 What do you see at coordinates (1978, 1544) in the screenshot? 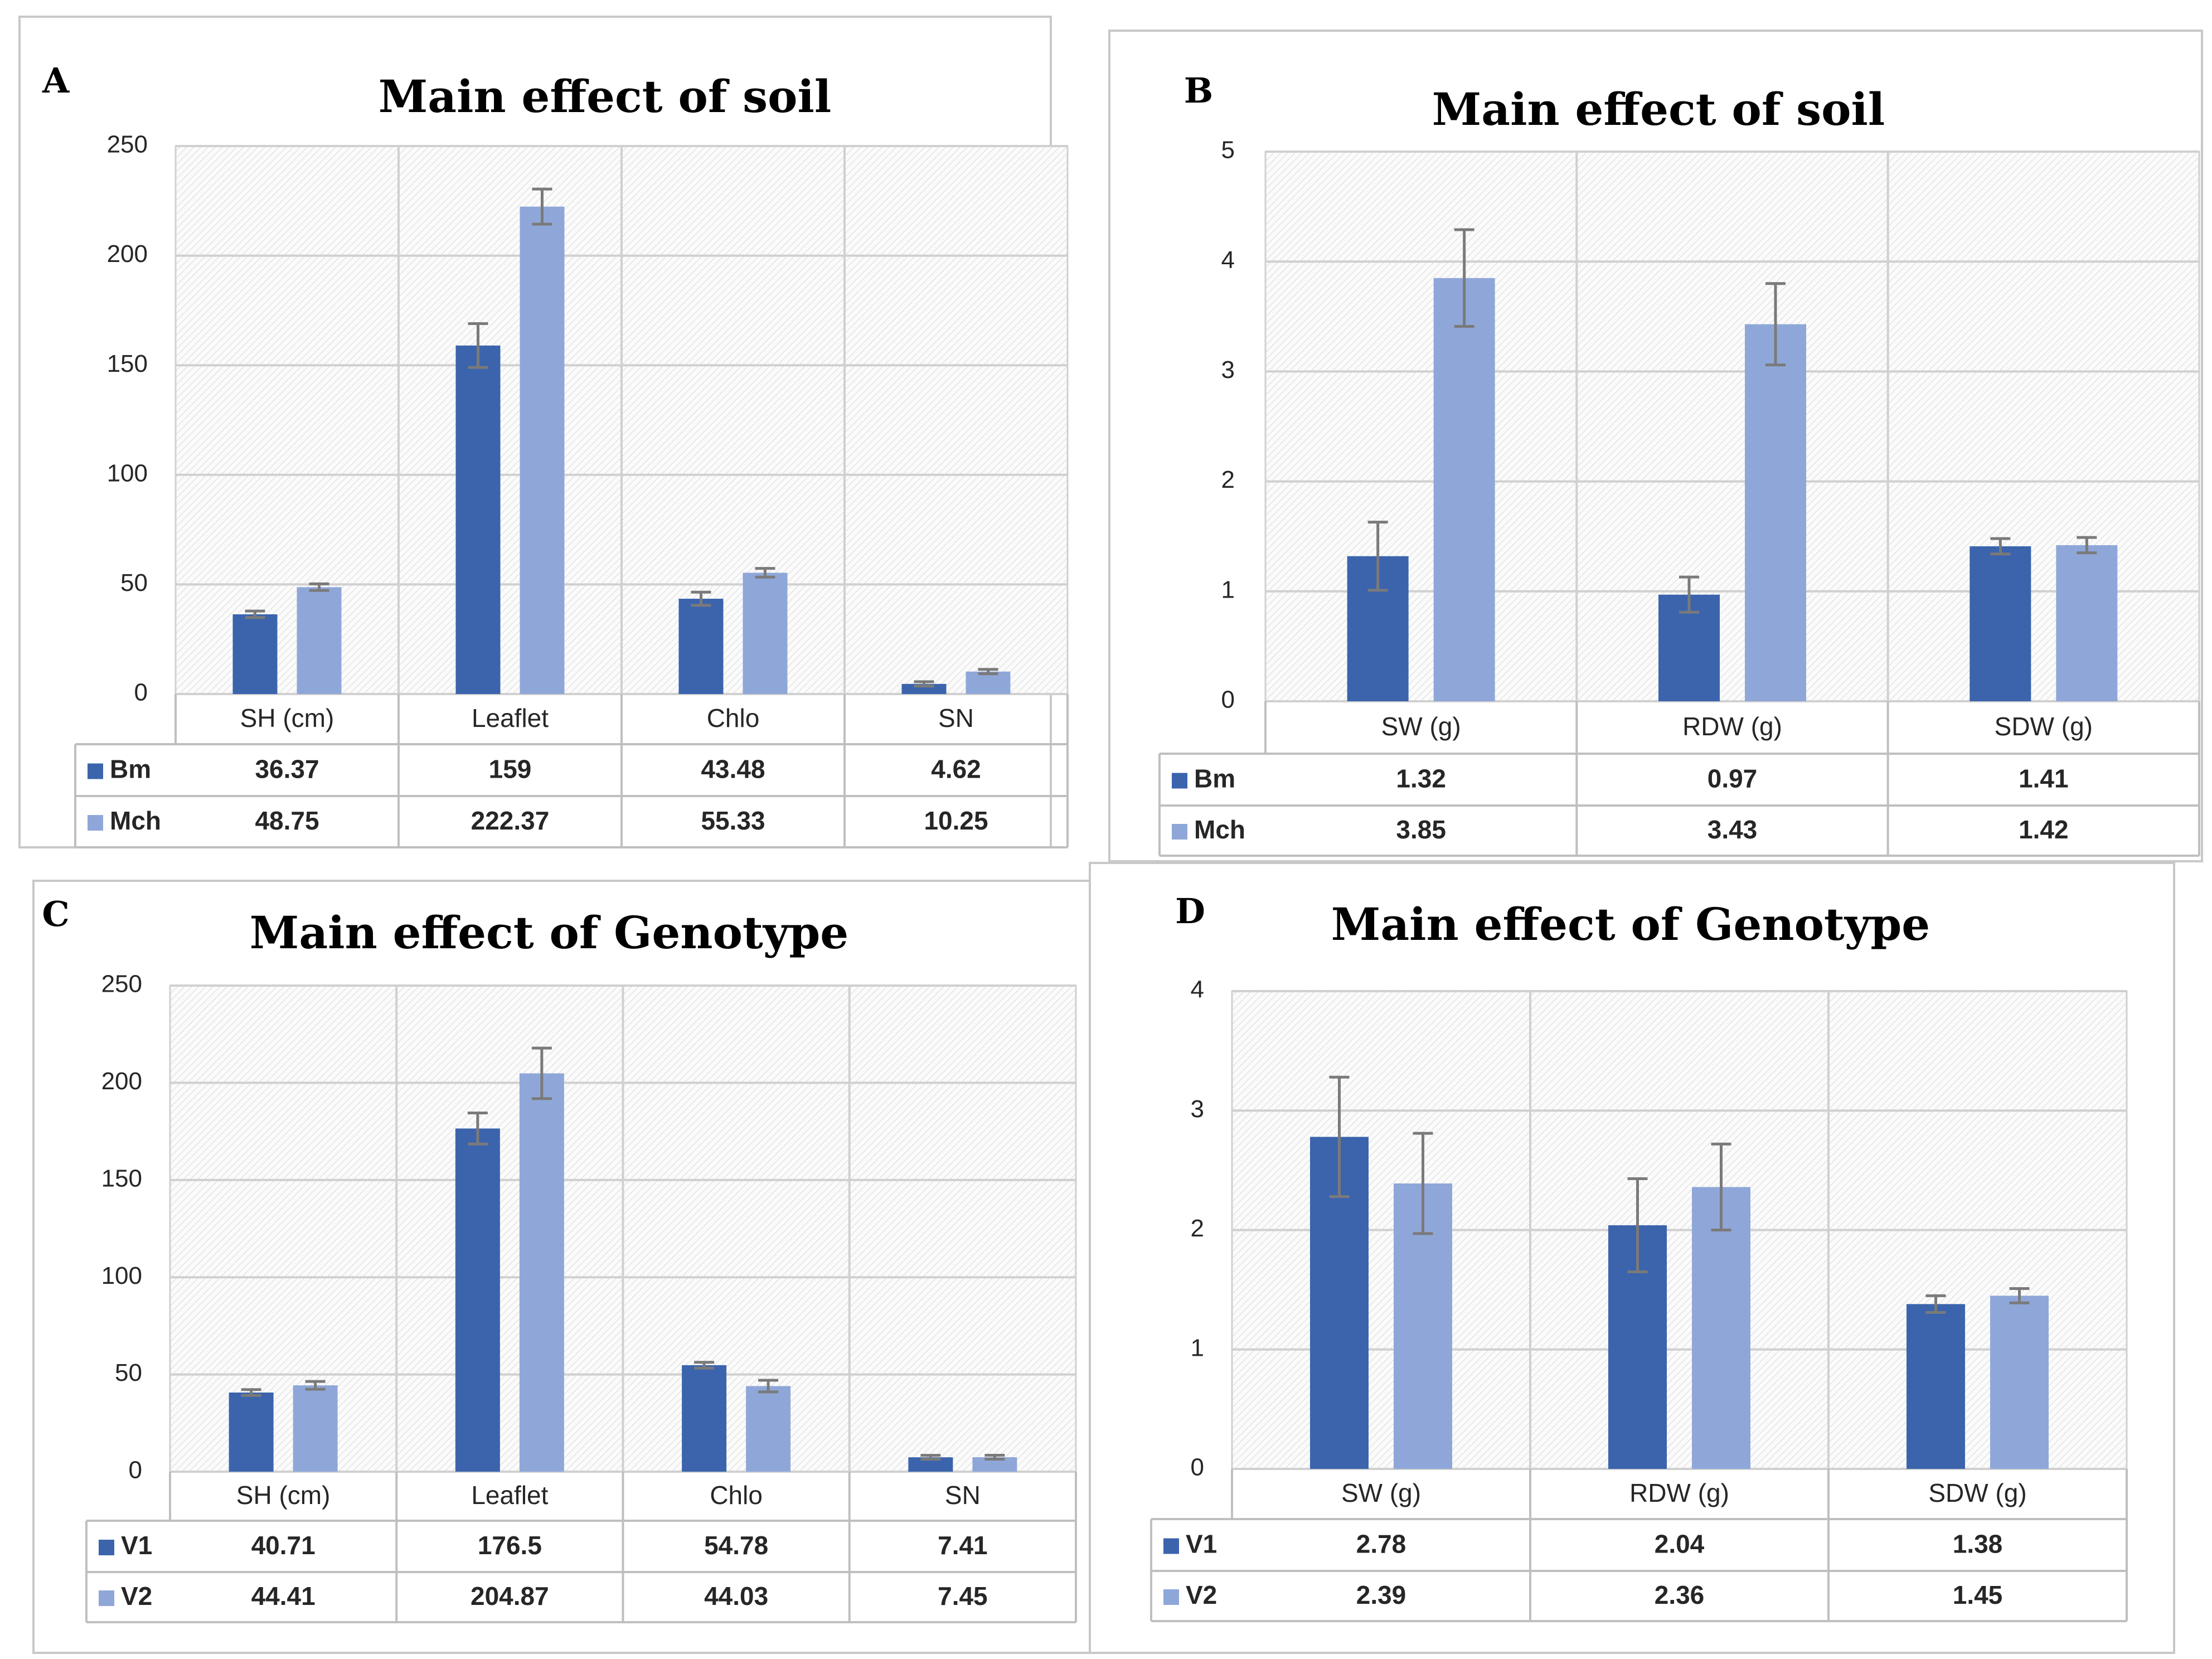
I see `data-label: 1.38` at bounding box center [1978, 1544].